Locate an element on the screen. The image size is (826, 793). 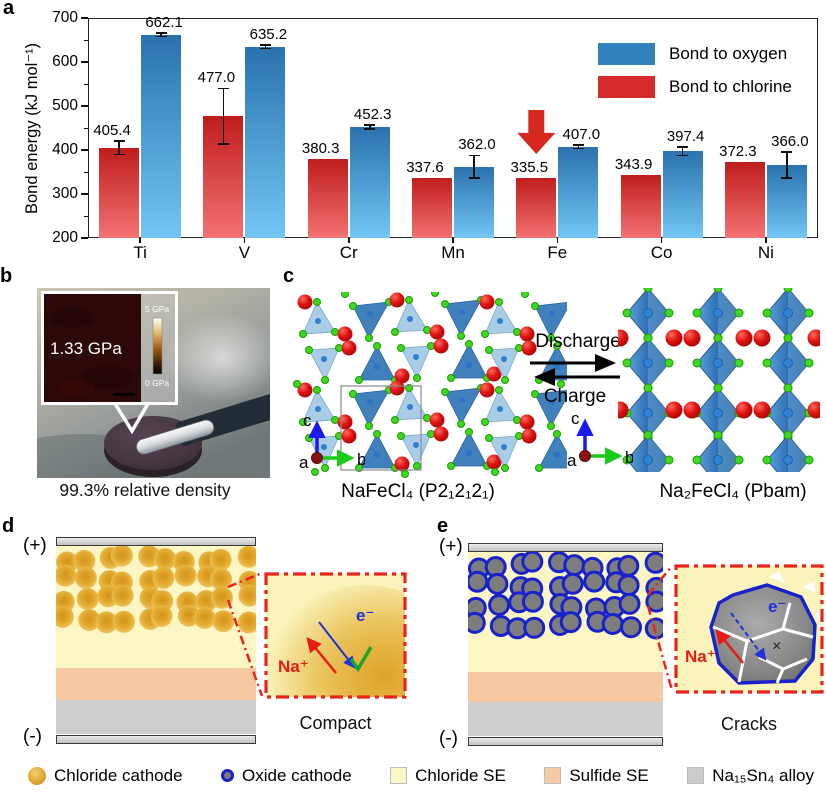
chloride-se-swatch is located at coordinates (399, 775).